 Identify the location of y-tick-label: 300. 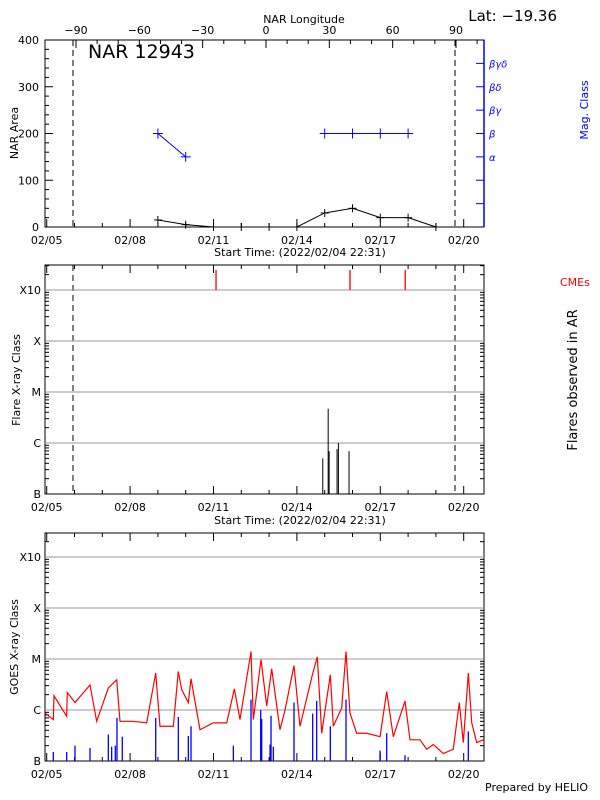
(28, 87).